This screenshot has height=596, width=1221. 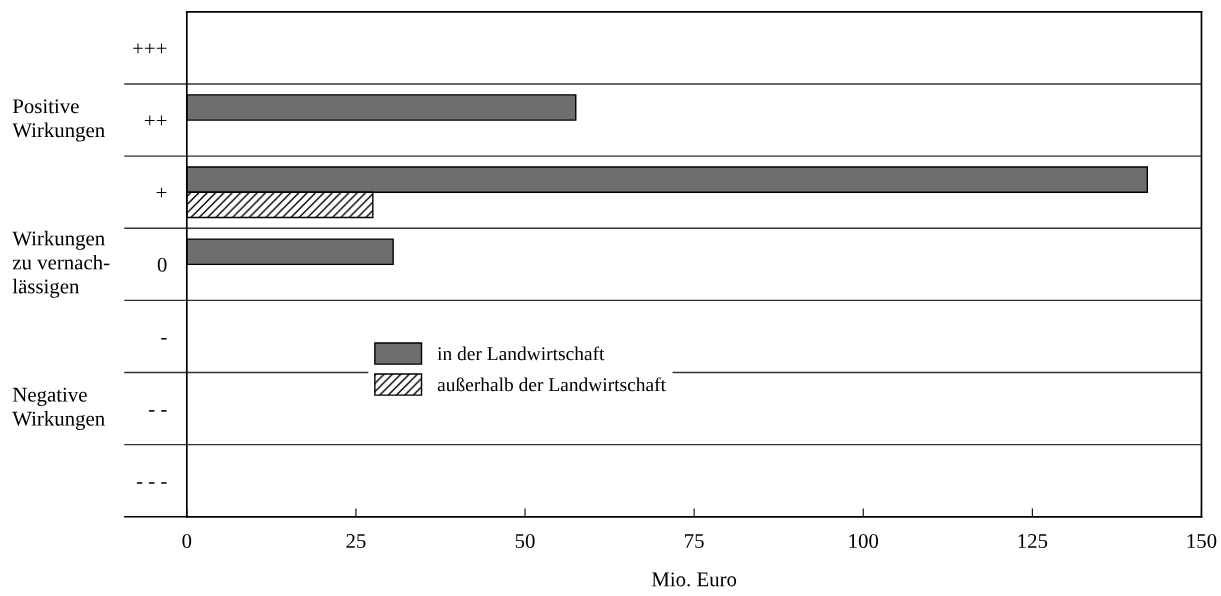 I want to click on legend-label: außerhalb der Landwirtschaft, so click(x=551, y=384).